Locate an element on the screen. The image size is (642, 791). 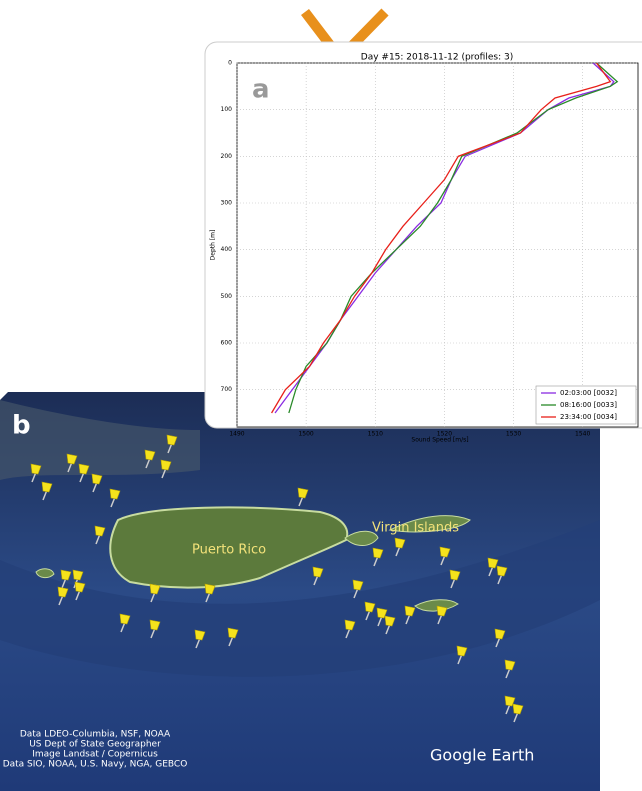
legend-label: 23:34:00 [0034] is located at coordinates (588, 417).